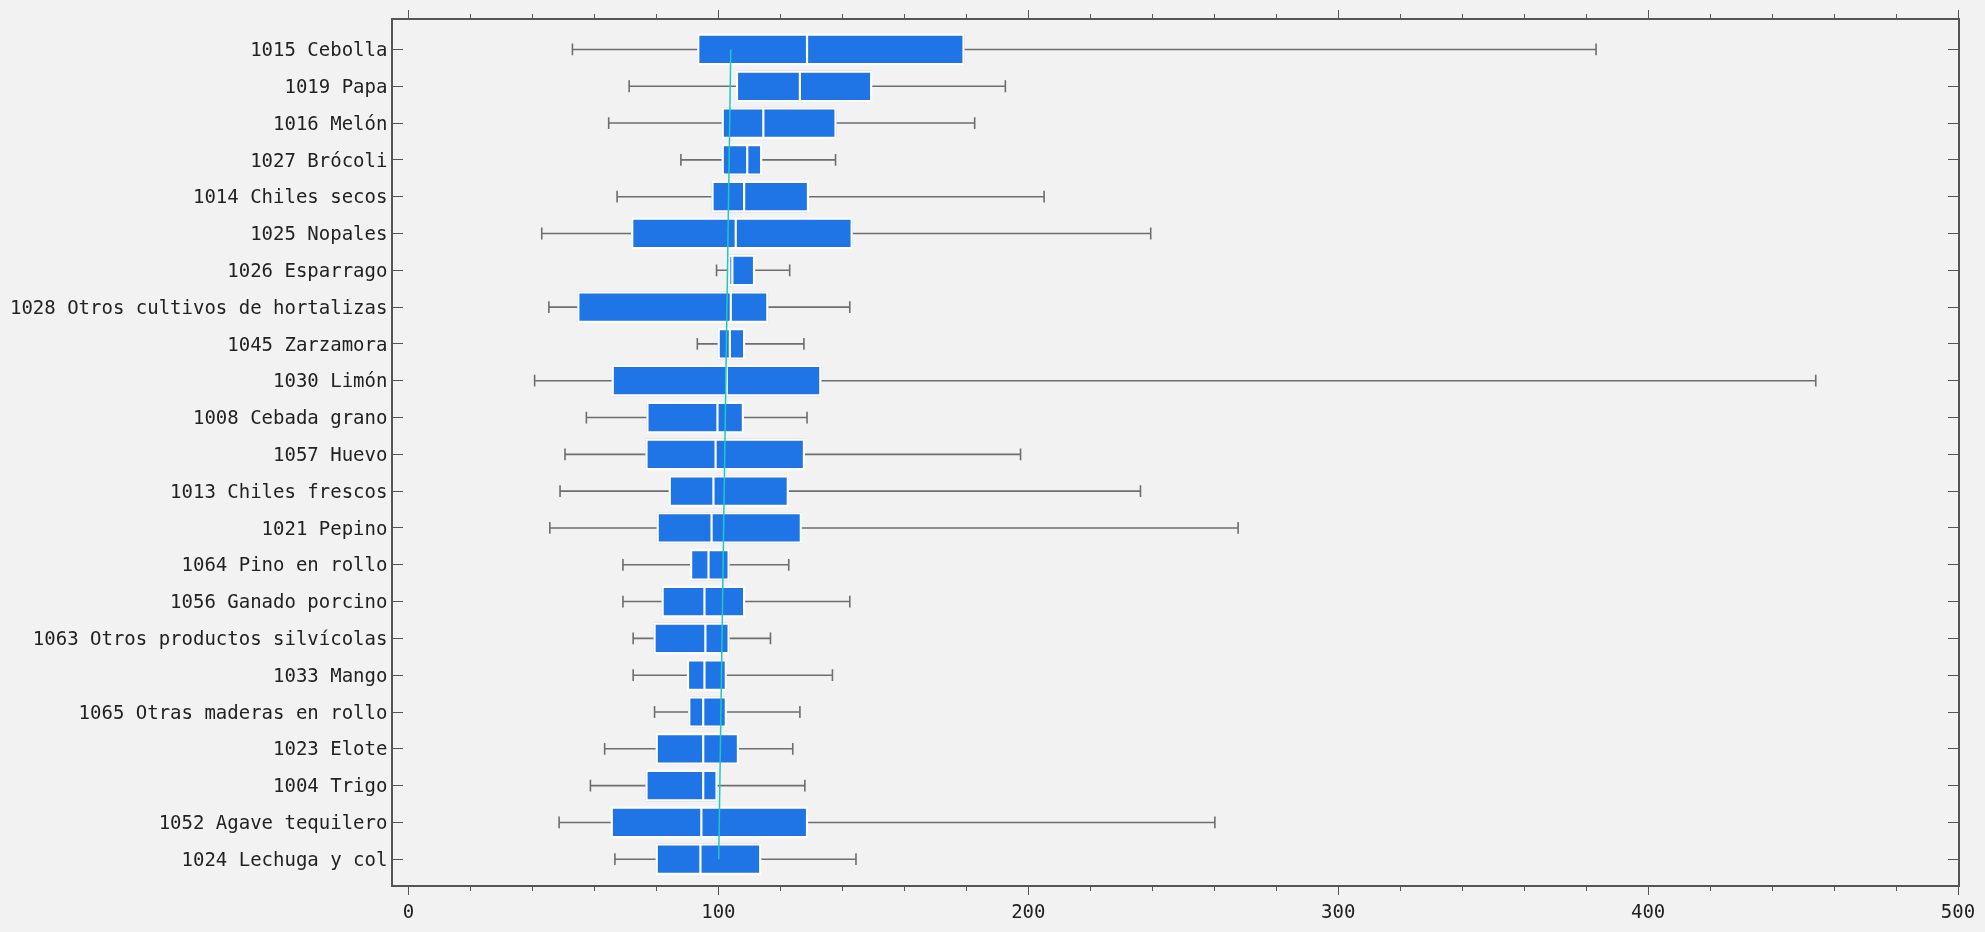 The height and width of the screenshot is (932, 1985). Describe the element at coordinates (330, 453) in the screenshot. I see `y-tick-label: 1057 Huevo` at that location.